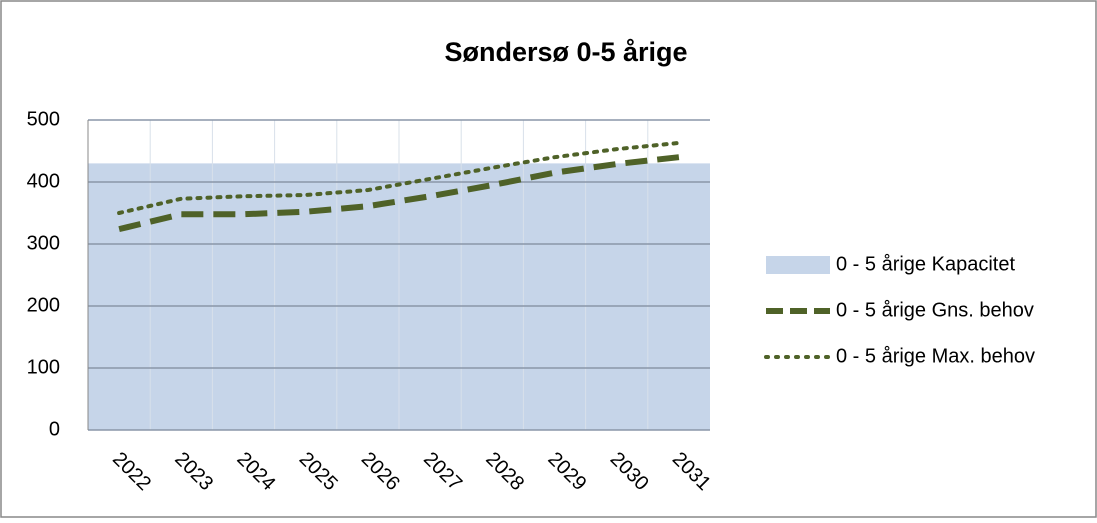 Image resolution: width=1097 pixels, height=523 pixels. Describe the element at coordinates (54, 429) in the screenshot. I see `y-tick-label: 0` at that location.